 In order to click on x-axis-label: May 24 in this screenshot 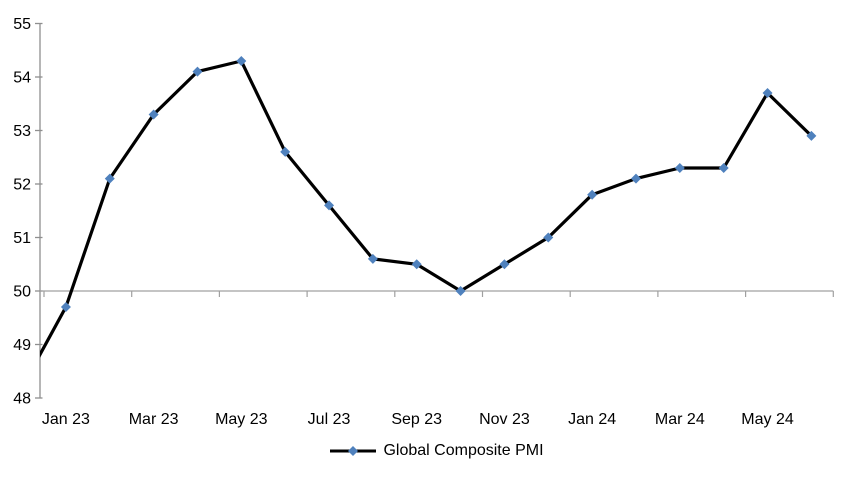, I will do `click(767, 419)`.